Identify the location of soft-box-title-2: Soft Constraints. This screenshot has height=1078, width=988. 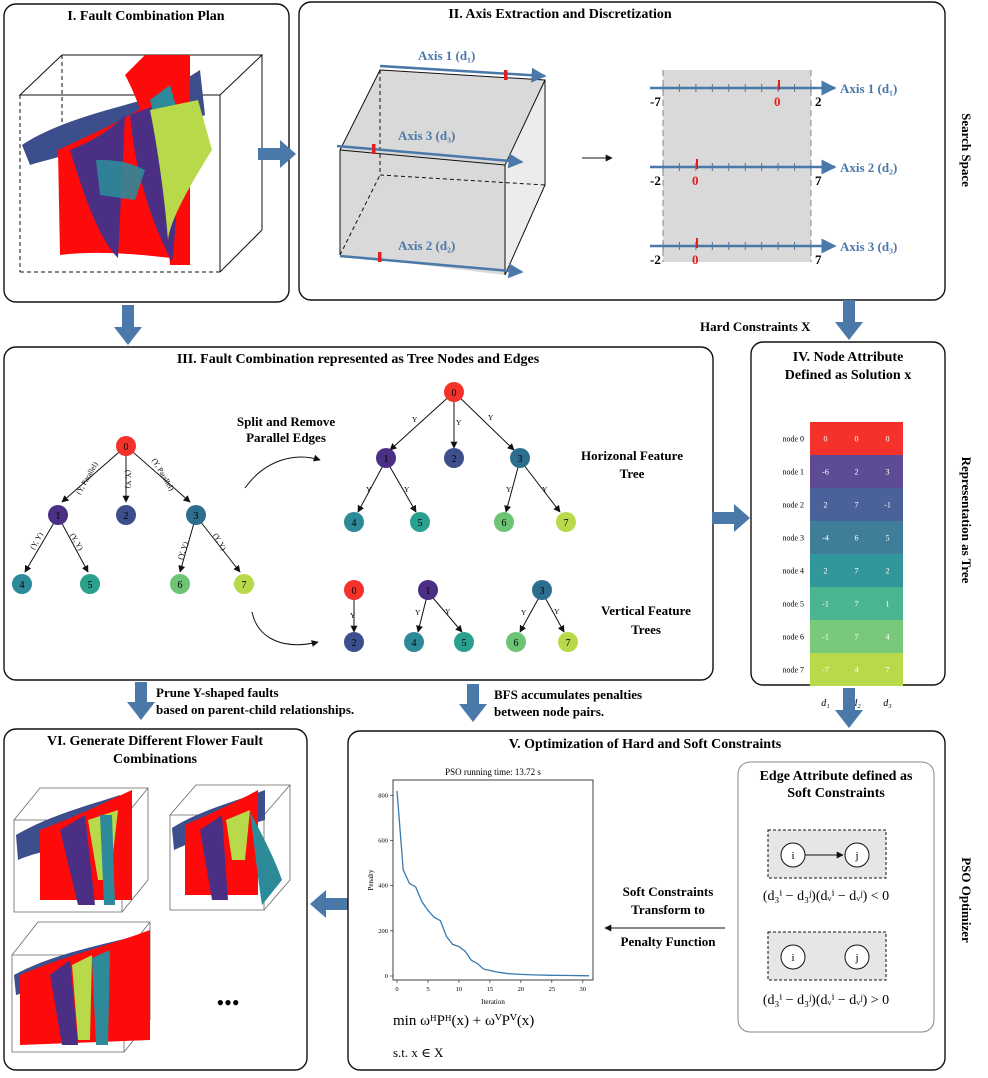
(836, 793).